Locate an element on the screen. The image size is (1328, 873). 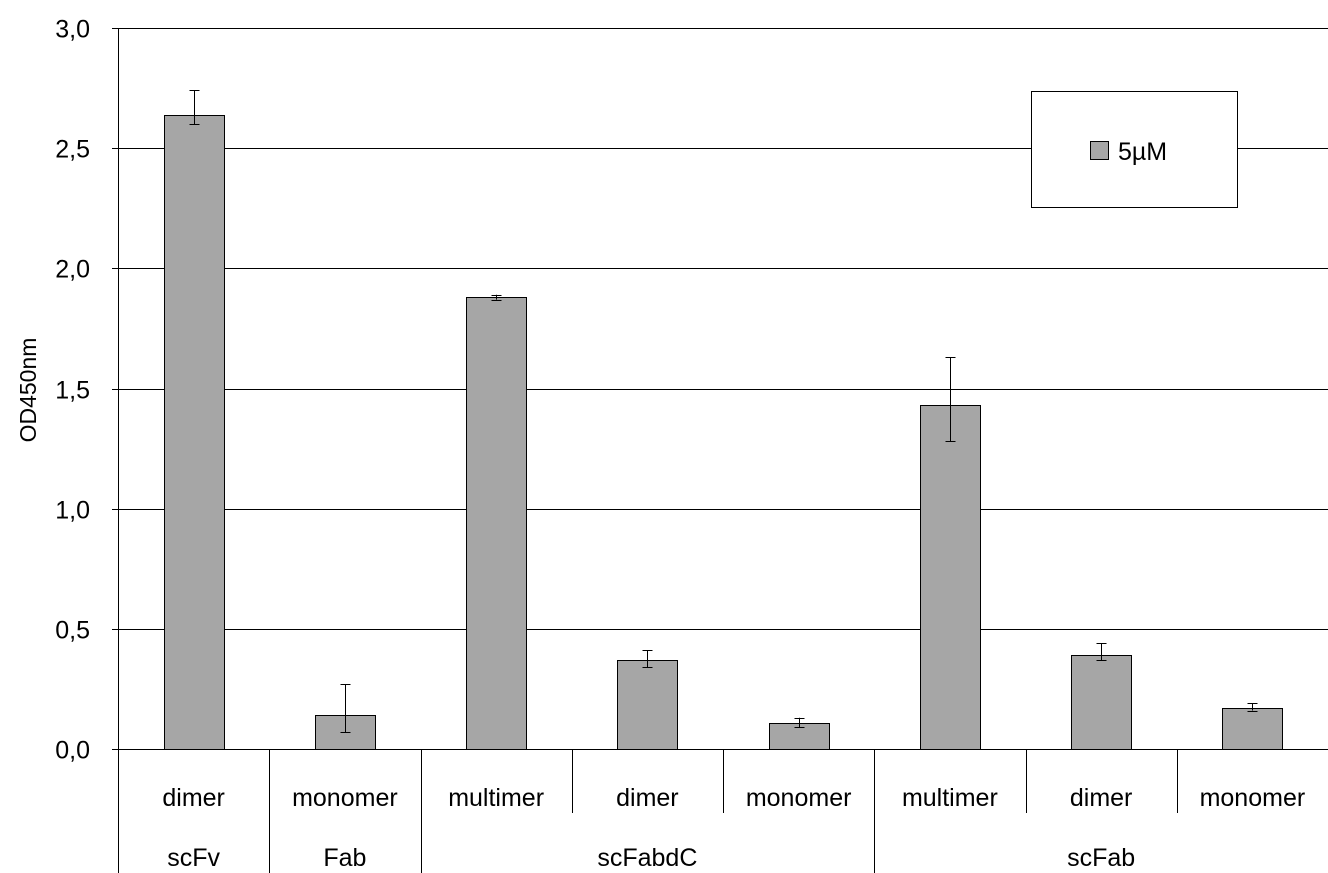
legend-label: 5µM is located at coordinates (1142, 152).